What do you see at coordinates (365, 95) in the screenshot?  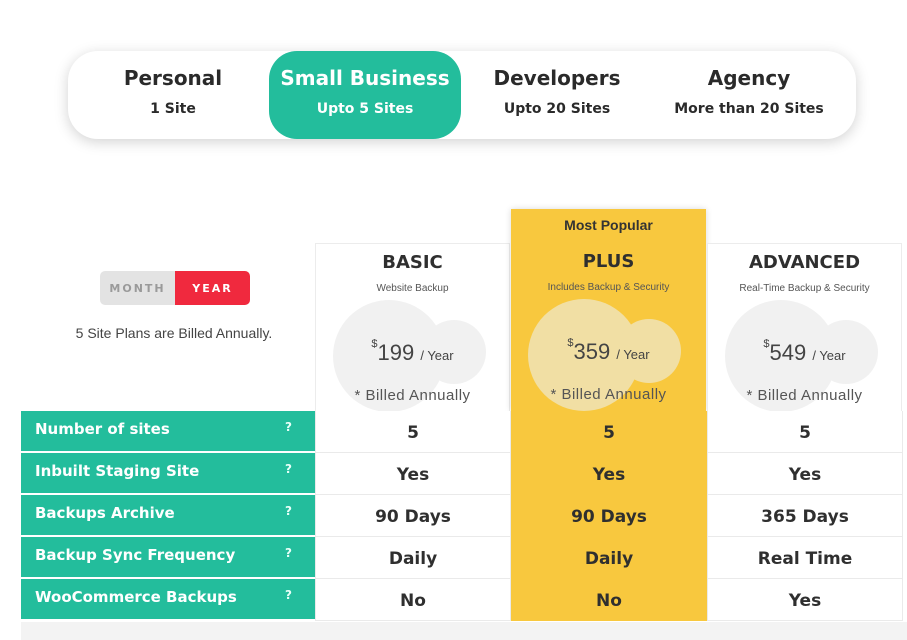 I see `tab-small-business: Small Business Upto 5 Sites` at bounding box center [365, 95].